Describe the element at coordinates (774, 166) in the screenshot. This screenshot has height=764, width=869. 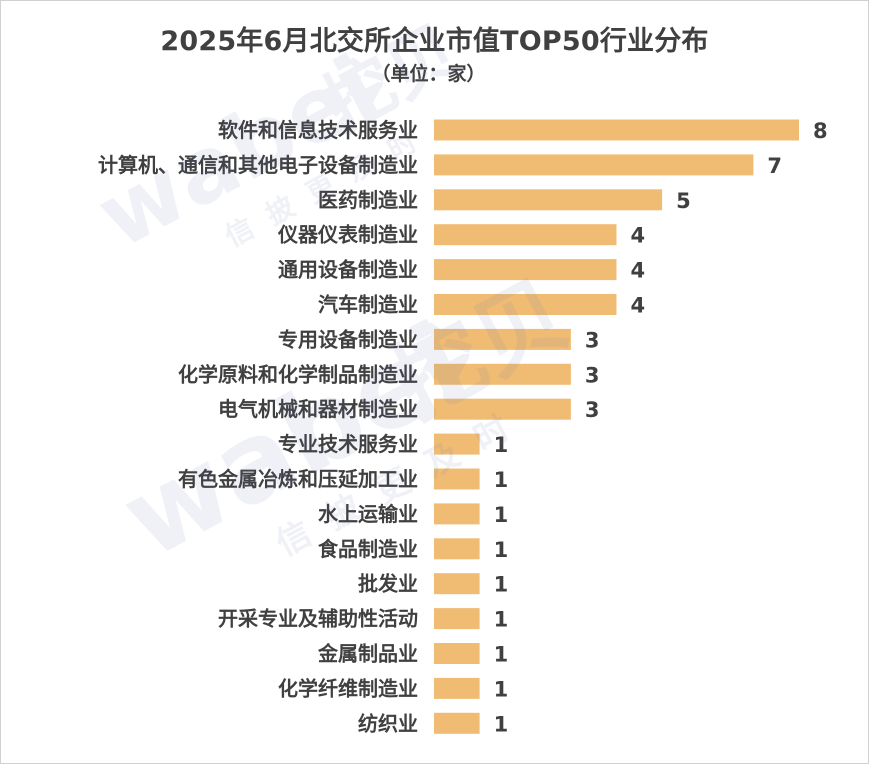
I see `value-label: 7` at that location.